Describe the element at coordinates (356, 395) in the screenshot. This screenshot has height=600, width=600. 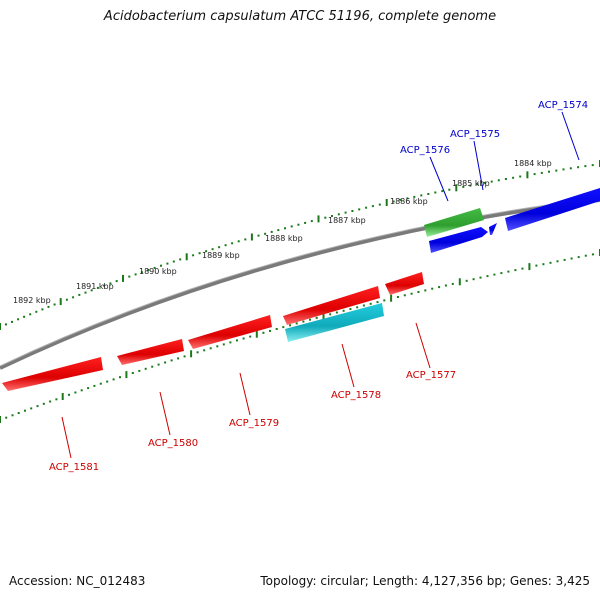
I see `label-acp-1578: ACP_1578` at that location.